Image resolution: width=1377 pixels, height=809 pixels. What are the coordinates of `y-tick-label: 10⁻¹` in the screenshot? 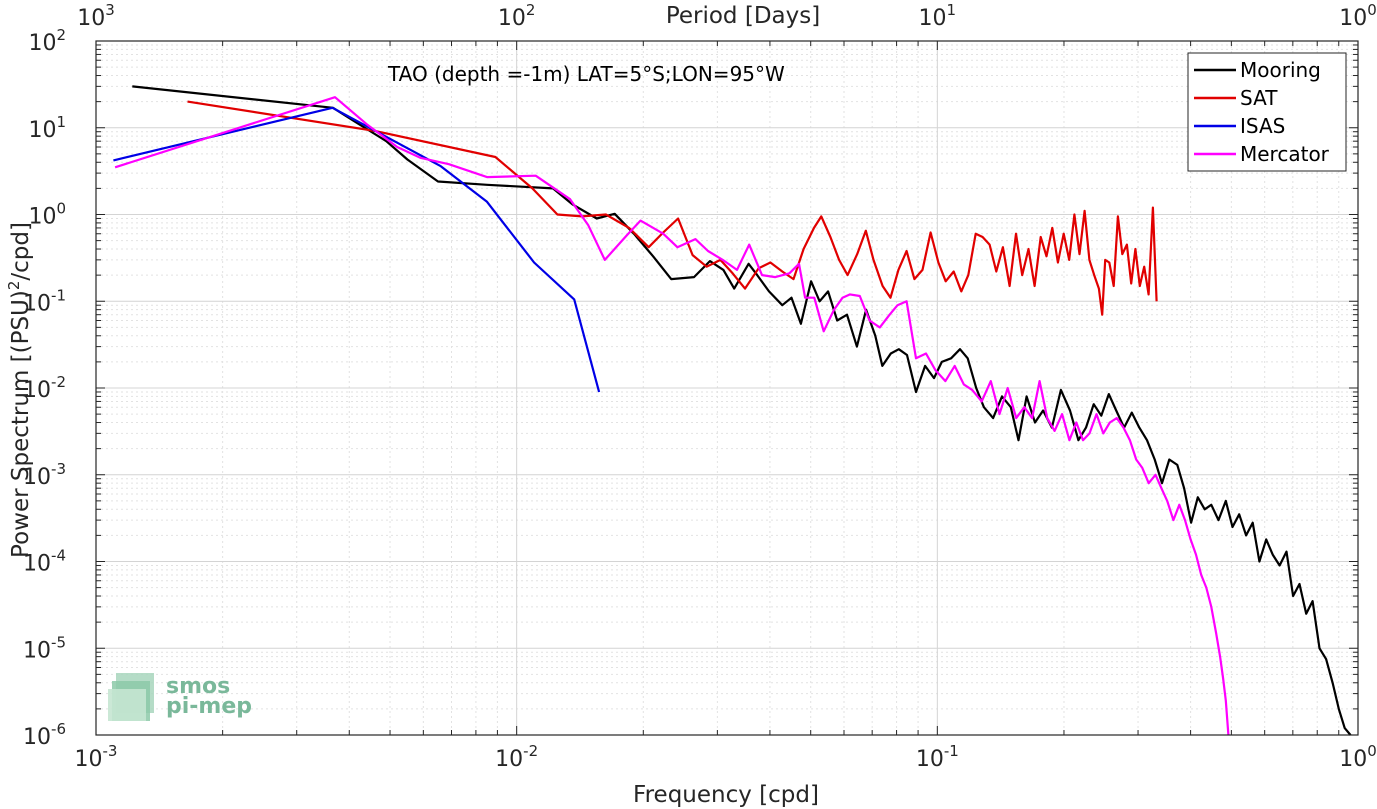 It's located at (44, 301).